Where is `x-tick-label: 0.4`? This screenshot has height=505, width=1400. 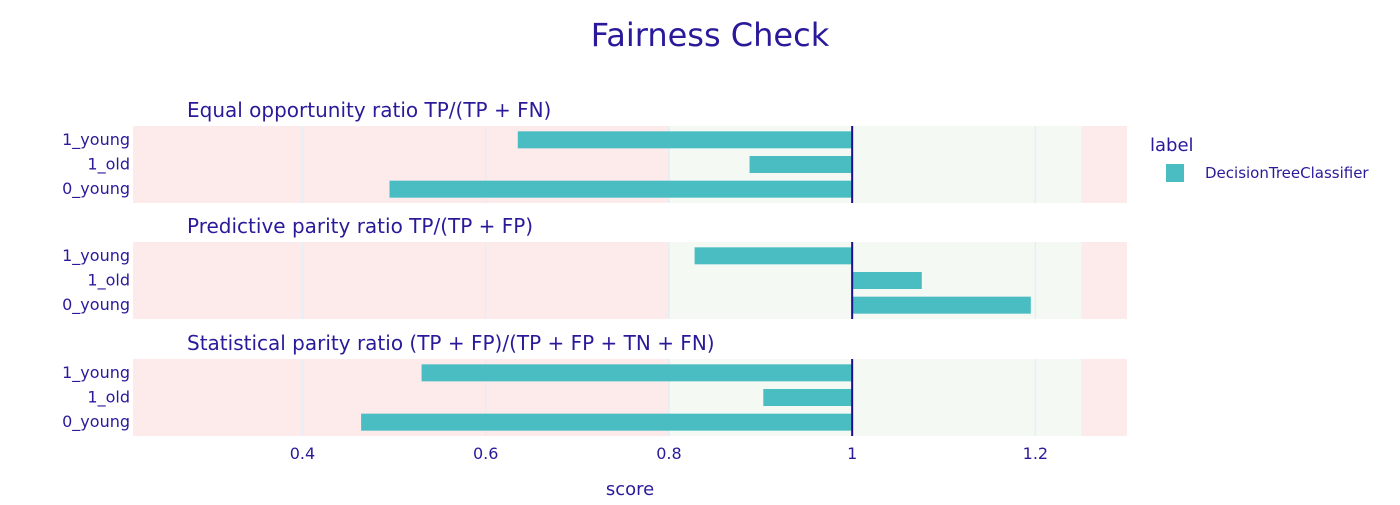 x-tick-label: 0.4 is located at coordinates (302, 453).